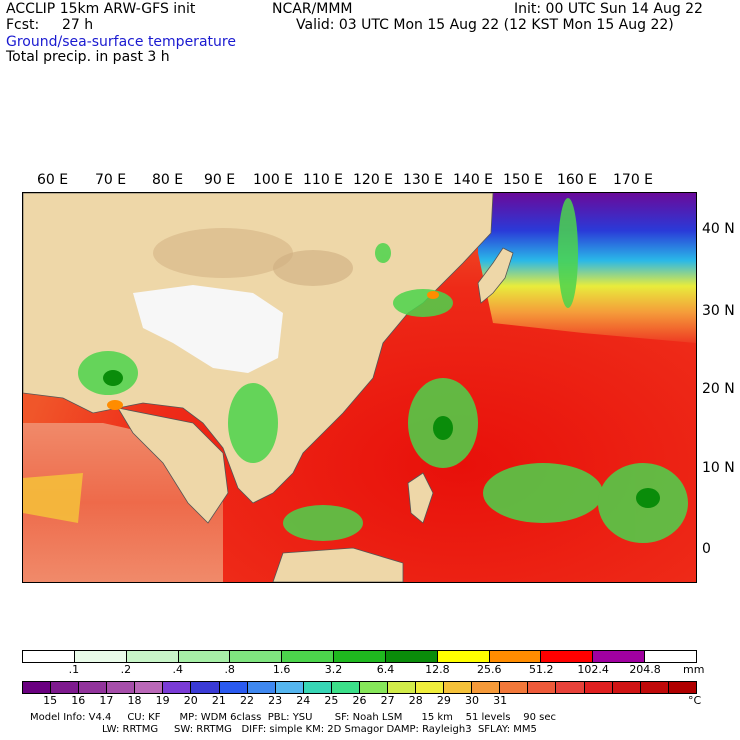 This screenshot has width=740, height=740. I want to click on temperature-tick: 22, so click(247, 700).